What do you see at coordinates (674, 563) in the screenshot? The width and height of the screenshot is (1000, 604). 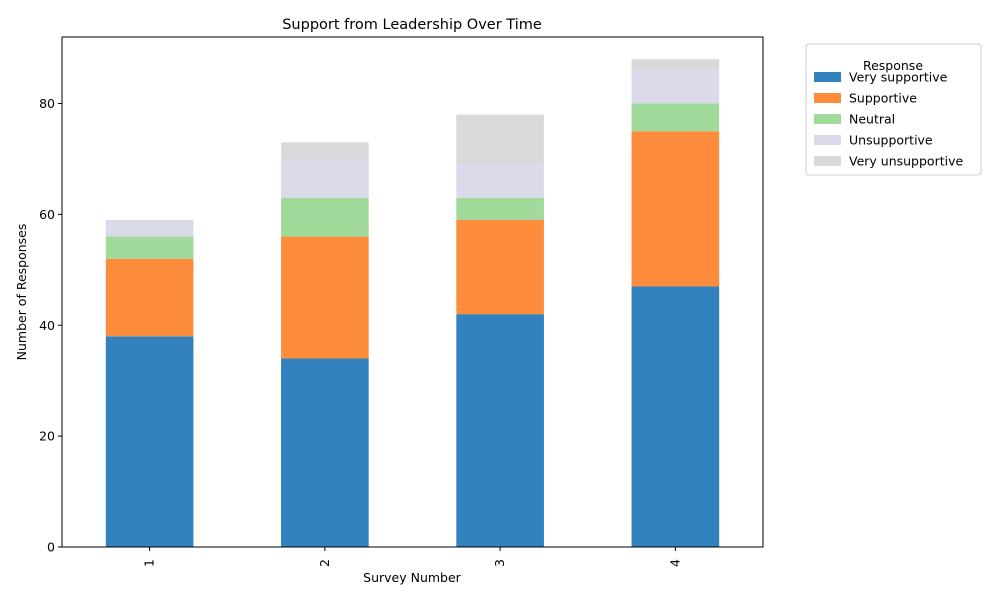 I see `x-tick-label: 4` at bounding box center [674, 563].